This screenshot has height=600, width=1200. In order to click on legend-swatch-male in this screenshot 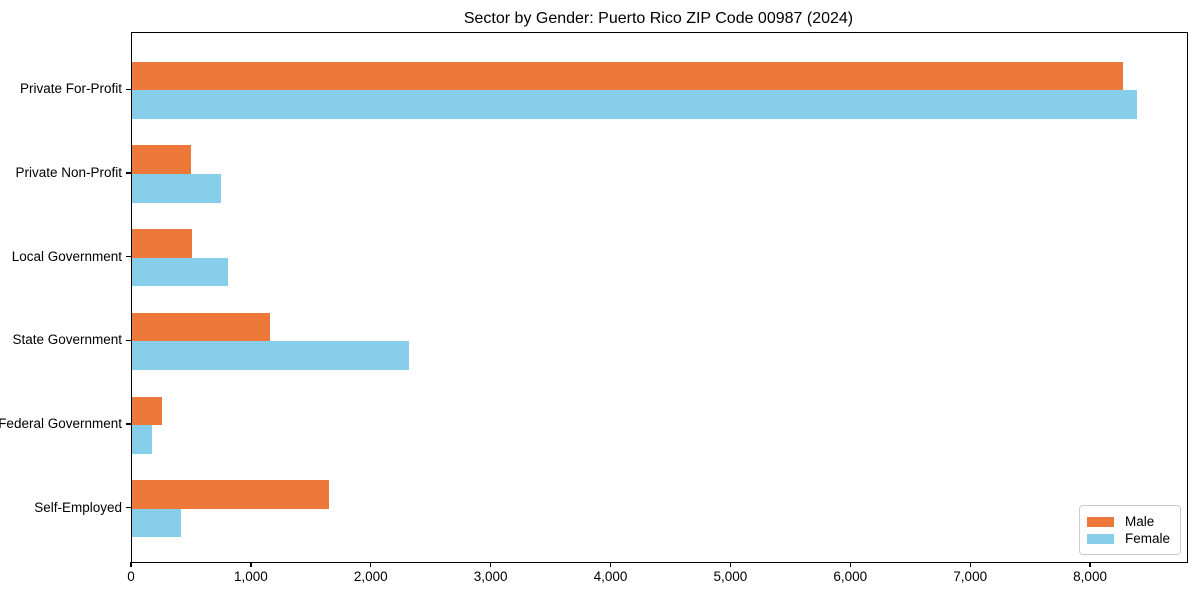, I will do `click(1100, 521)`.